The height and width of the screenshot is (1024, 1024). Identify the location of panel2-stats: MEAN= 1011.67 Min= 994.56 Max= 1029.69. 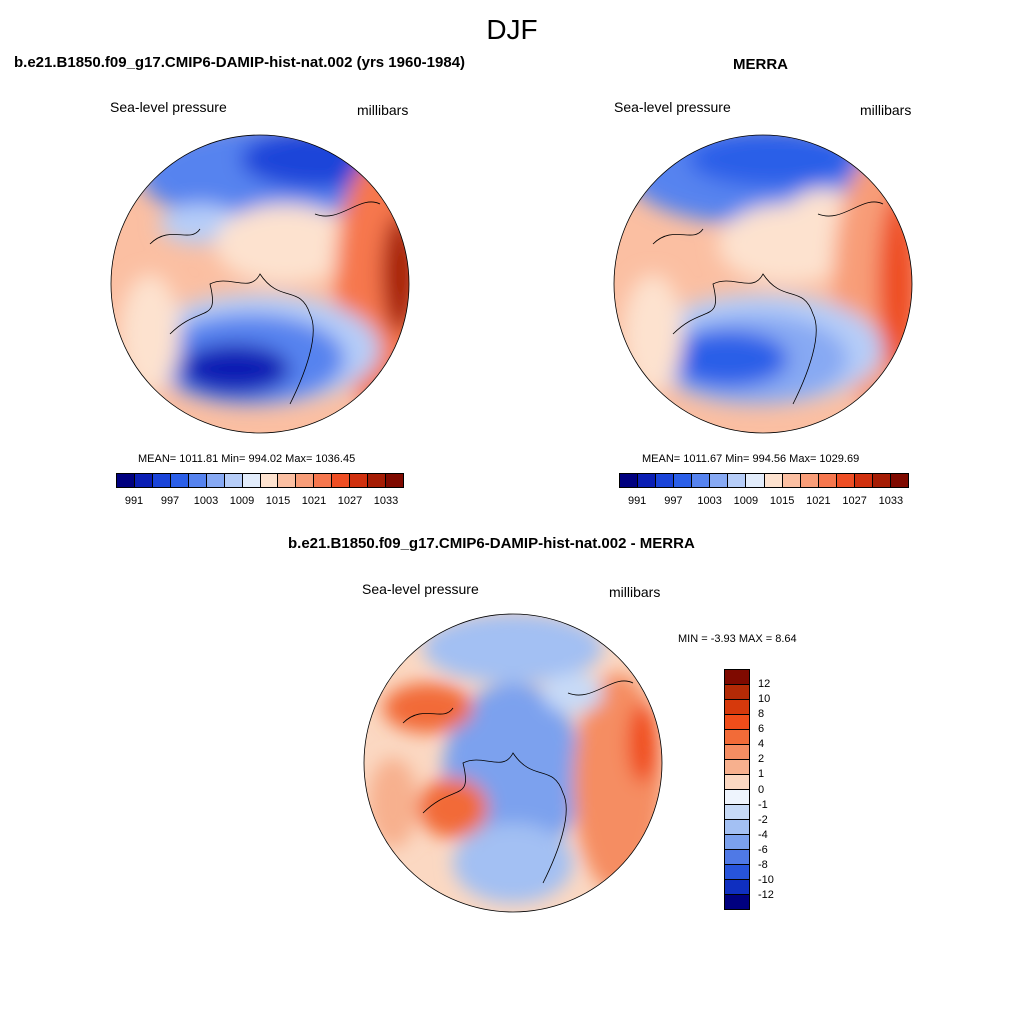
(751, 459).